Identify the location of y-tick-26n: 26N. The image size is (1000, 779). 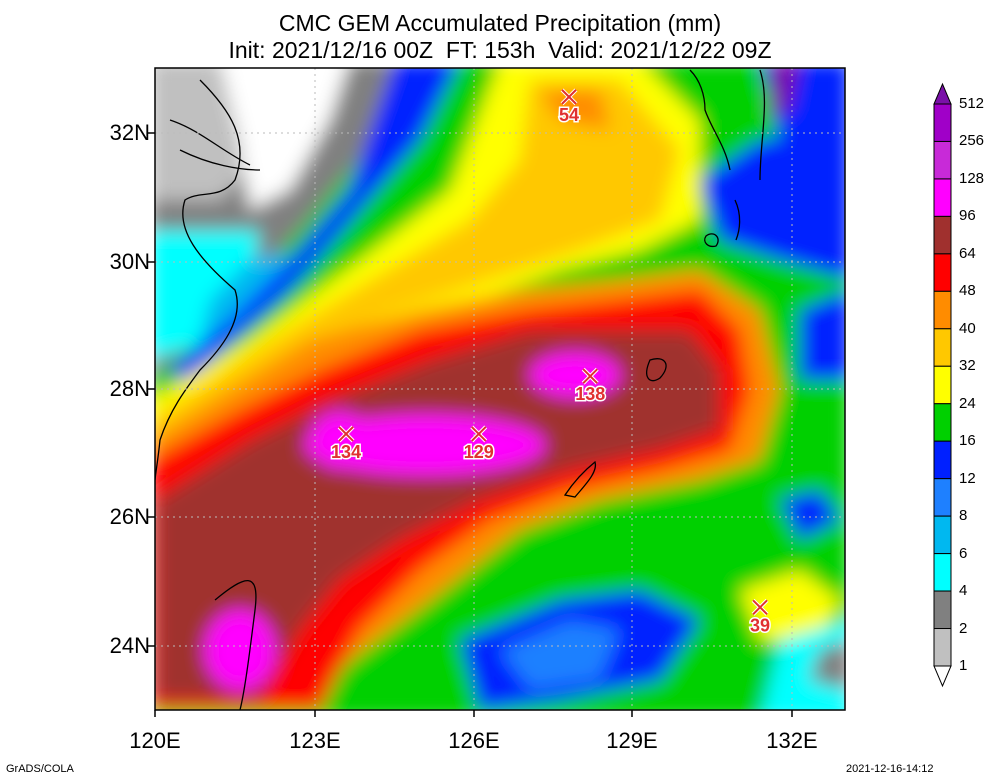
(129, 516).